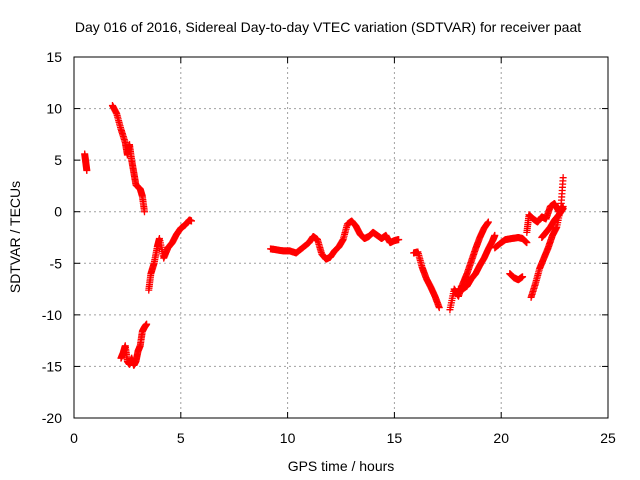  What do you see at coordinates (341, 466) in the screenshot?
I see `x-axis-label: GPS time / hours` at bounding box center [341, 466].